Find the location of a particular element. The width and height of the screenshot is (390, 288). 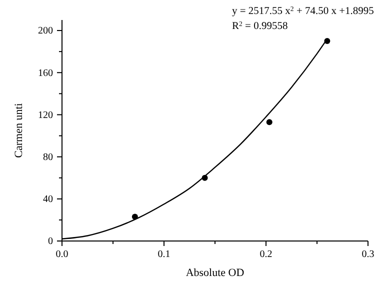

x-tick-label: 0.1 is located at coordinates (164, 254).